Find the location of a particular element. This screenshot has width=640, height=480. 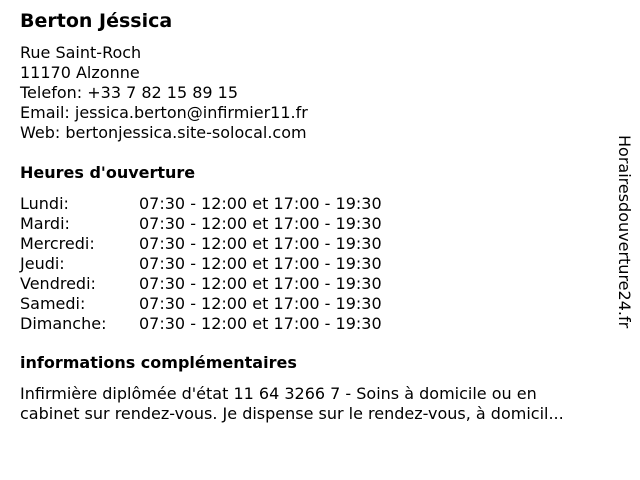

hours-day: Lundi: is located at coordinates (44, 203).